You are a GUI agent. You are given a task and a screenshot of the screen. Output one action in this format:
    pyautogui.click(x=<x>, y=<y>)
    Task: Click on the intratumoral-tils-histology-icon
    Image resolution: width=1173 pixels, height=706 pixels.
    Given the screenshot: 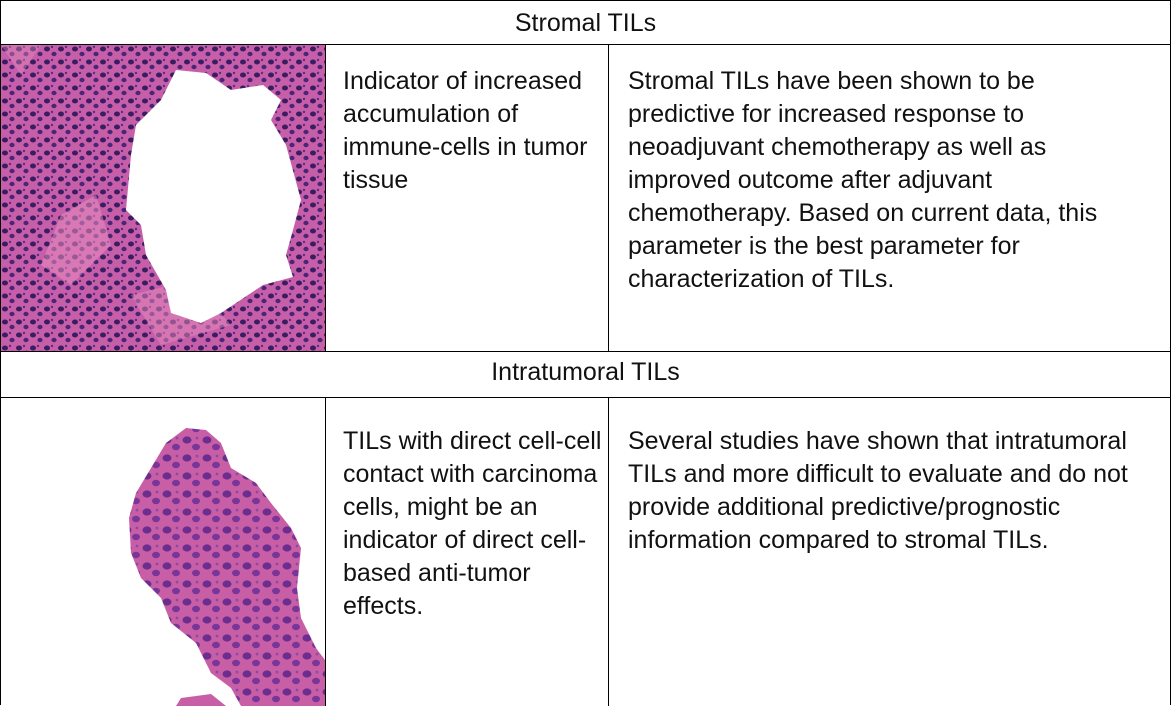 What is the action you would take?
    pyautogui.click(x=163, y=552)
    